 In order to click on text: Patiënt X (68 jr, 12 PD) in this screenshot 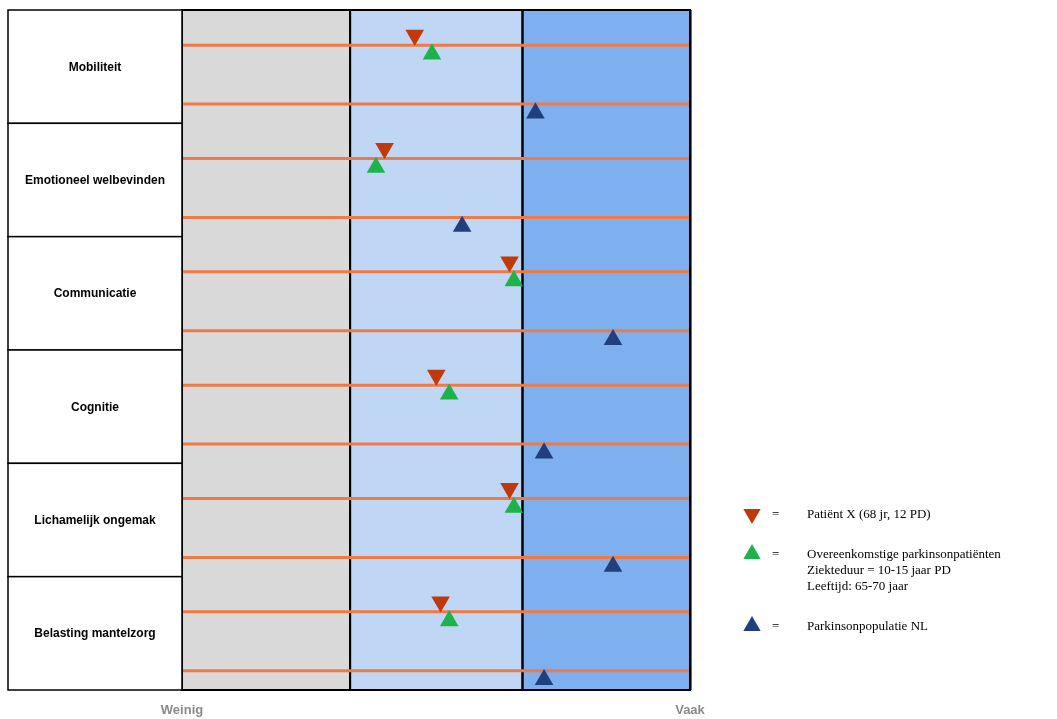, I will do `click(869, 513)`.